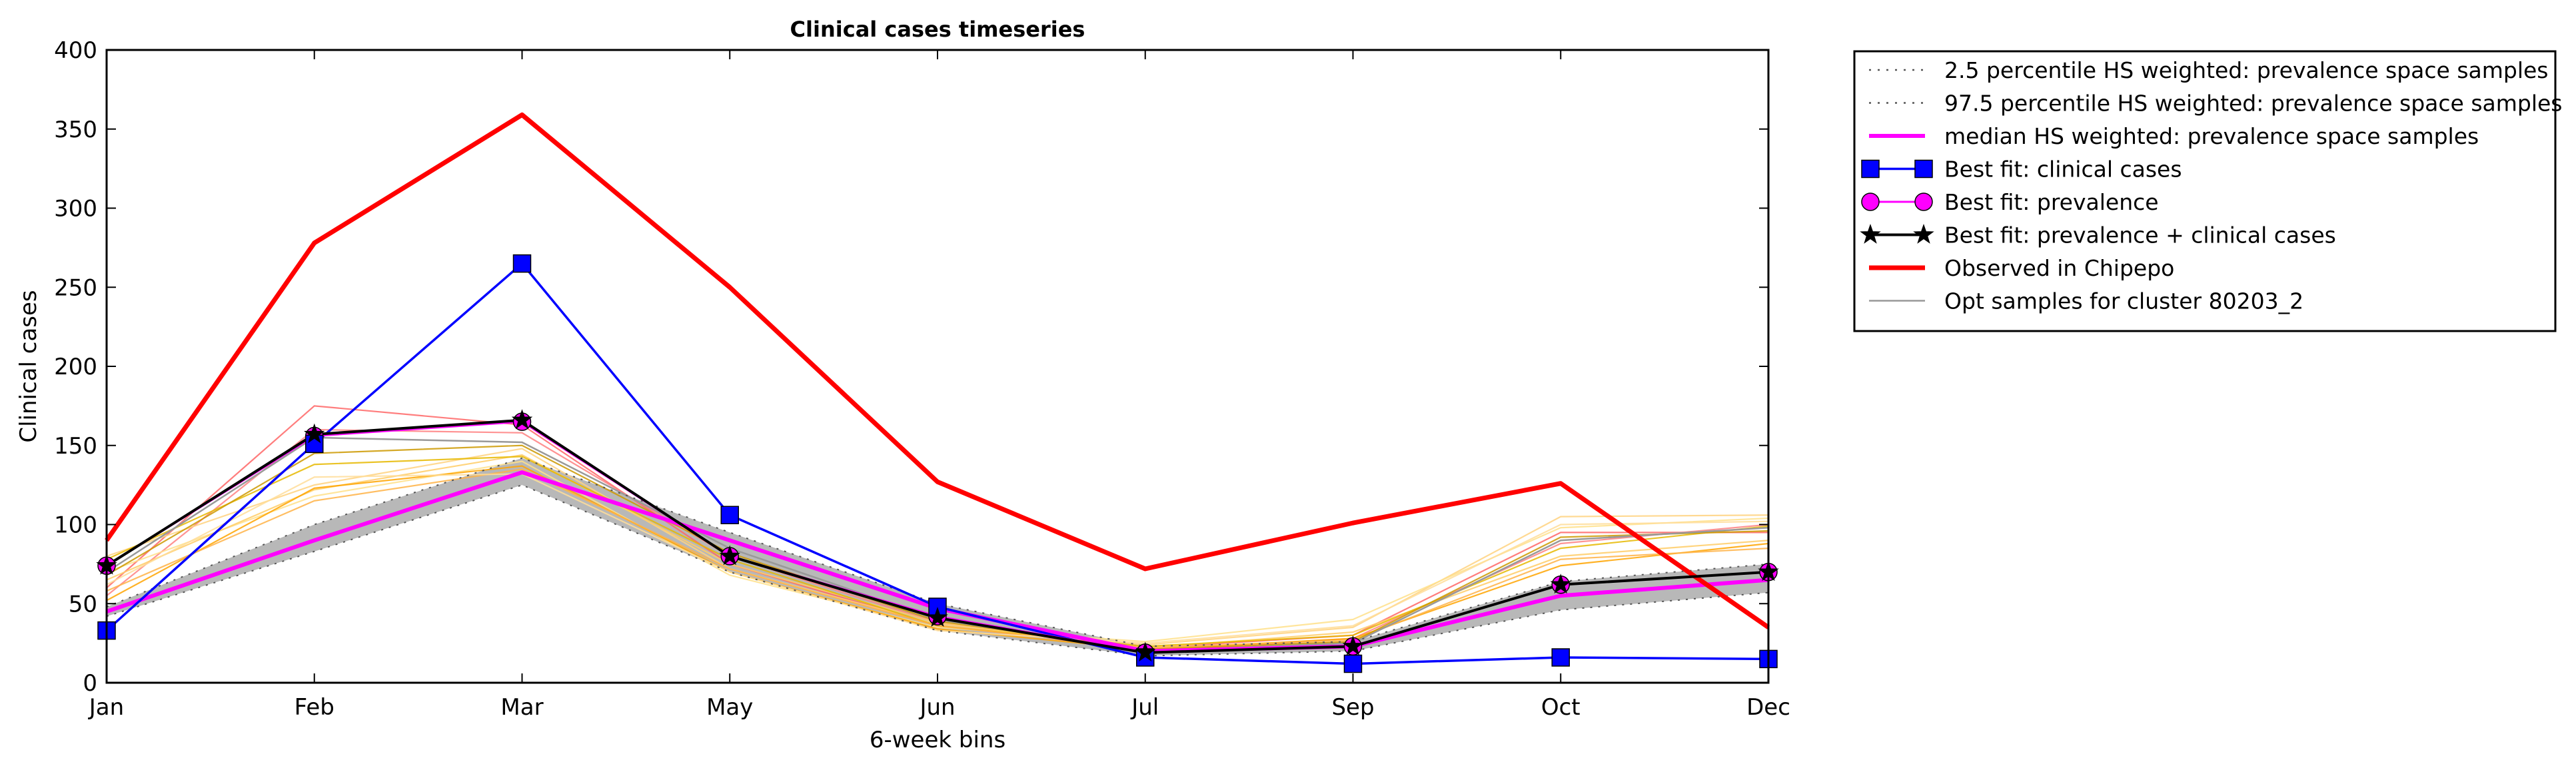  What do you see at coordinates (1923, 233) in the screenshot?
I see `legend-marker-right-combined-fit-line` at bounding box center [1923, 233].